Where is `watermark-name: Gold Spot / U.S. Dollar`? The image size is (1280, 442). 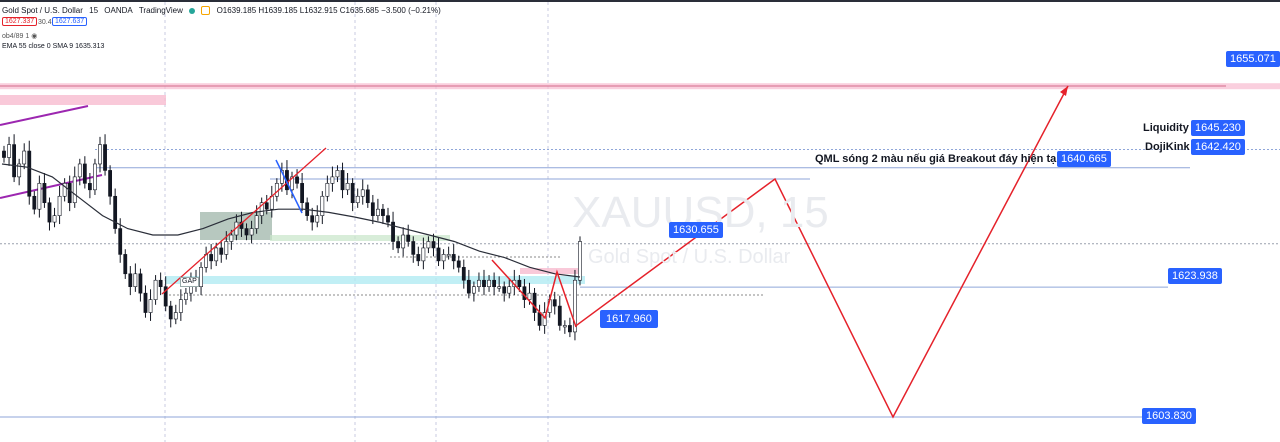 watermark-name: Gold Spot / U.S. Dollar is located at coordinates (689, 257).